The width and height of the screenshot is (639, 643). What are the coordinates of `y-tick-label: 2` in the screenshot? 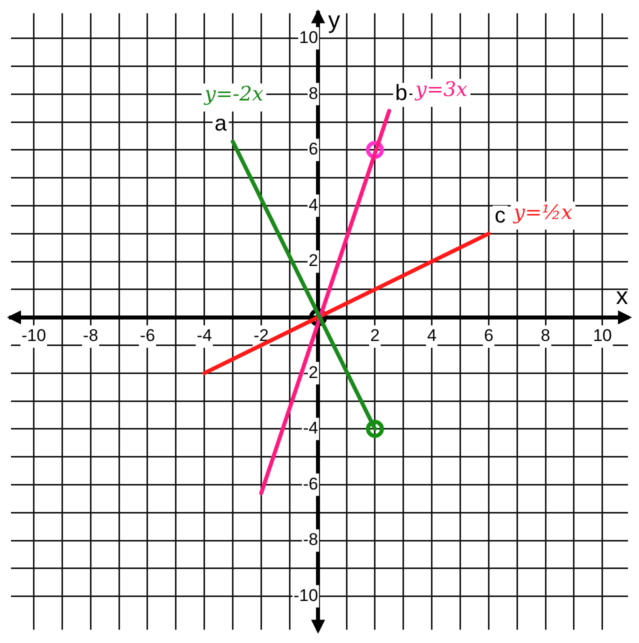 It's located at (313, 260).